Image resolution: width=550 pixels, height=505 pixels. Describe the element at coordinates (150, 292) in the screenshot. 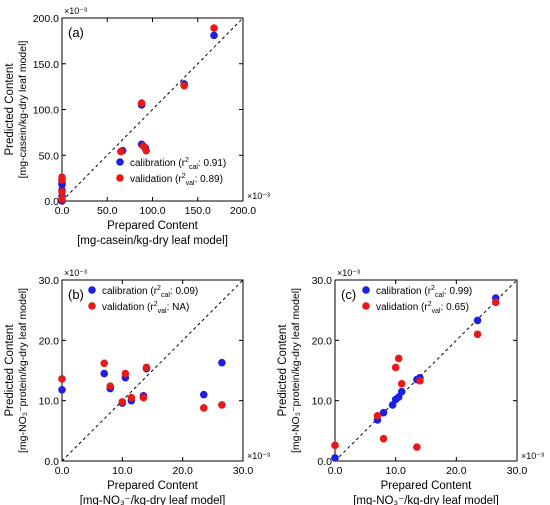

I see `legend-label-calibration: calibration (r2cal: 0.09)` at that location.